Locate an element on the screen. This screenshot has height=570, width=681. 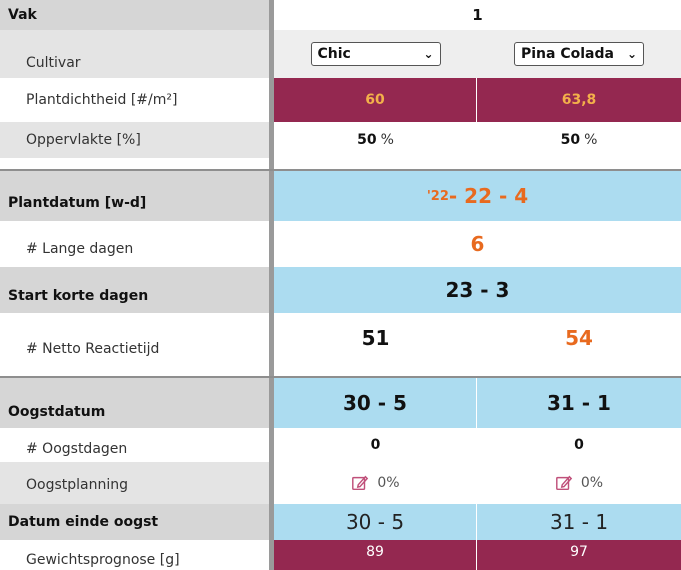
label-lange-dagen: # Lange dagen is located at coordinates (134, 244).